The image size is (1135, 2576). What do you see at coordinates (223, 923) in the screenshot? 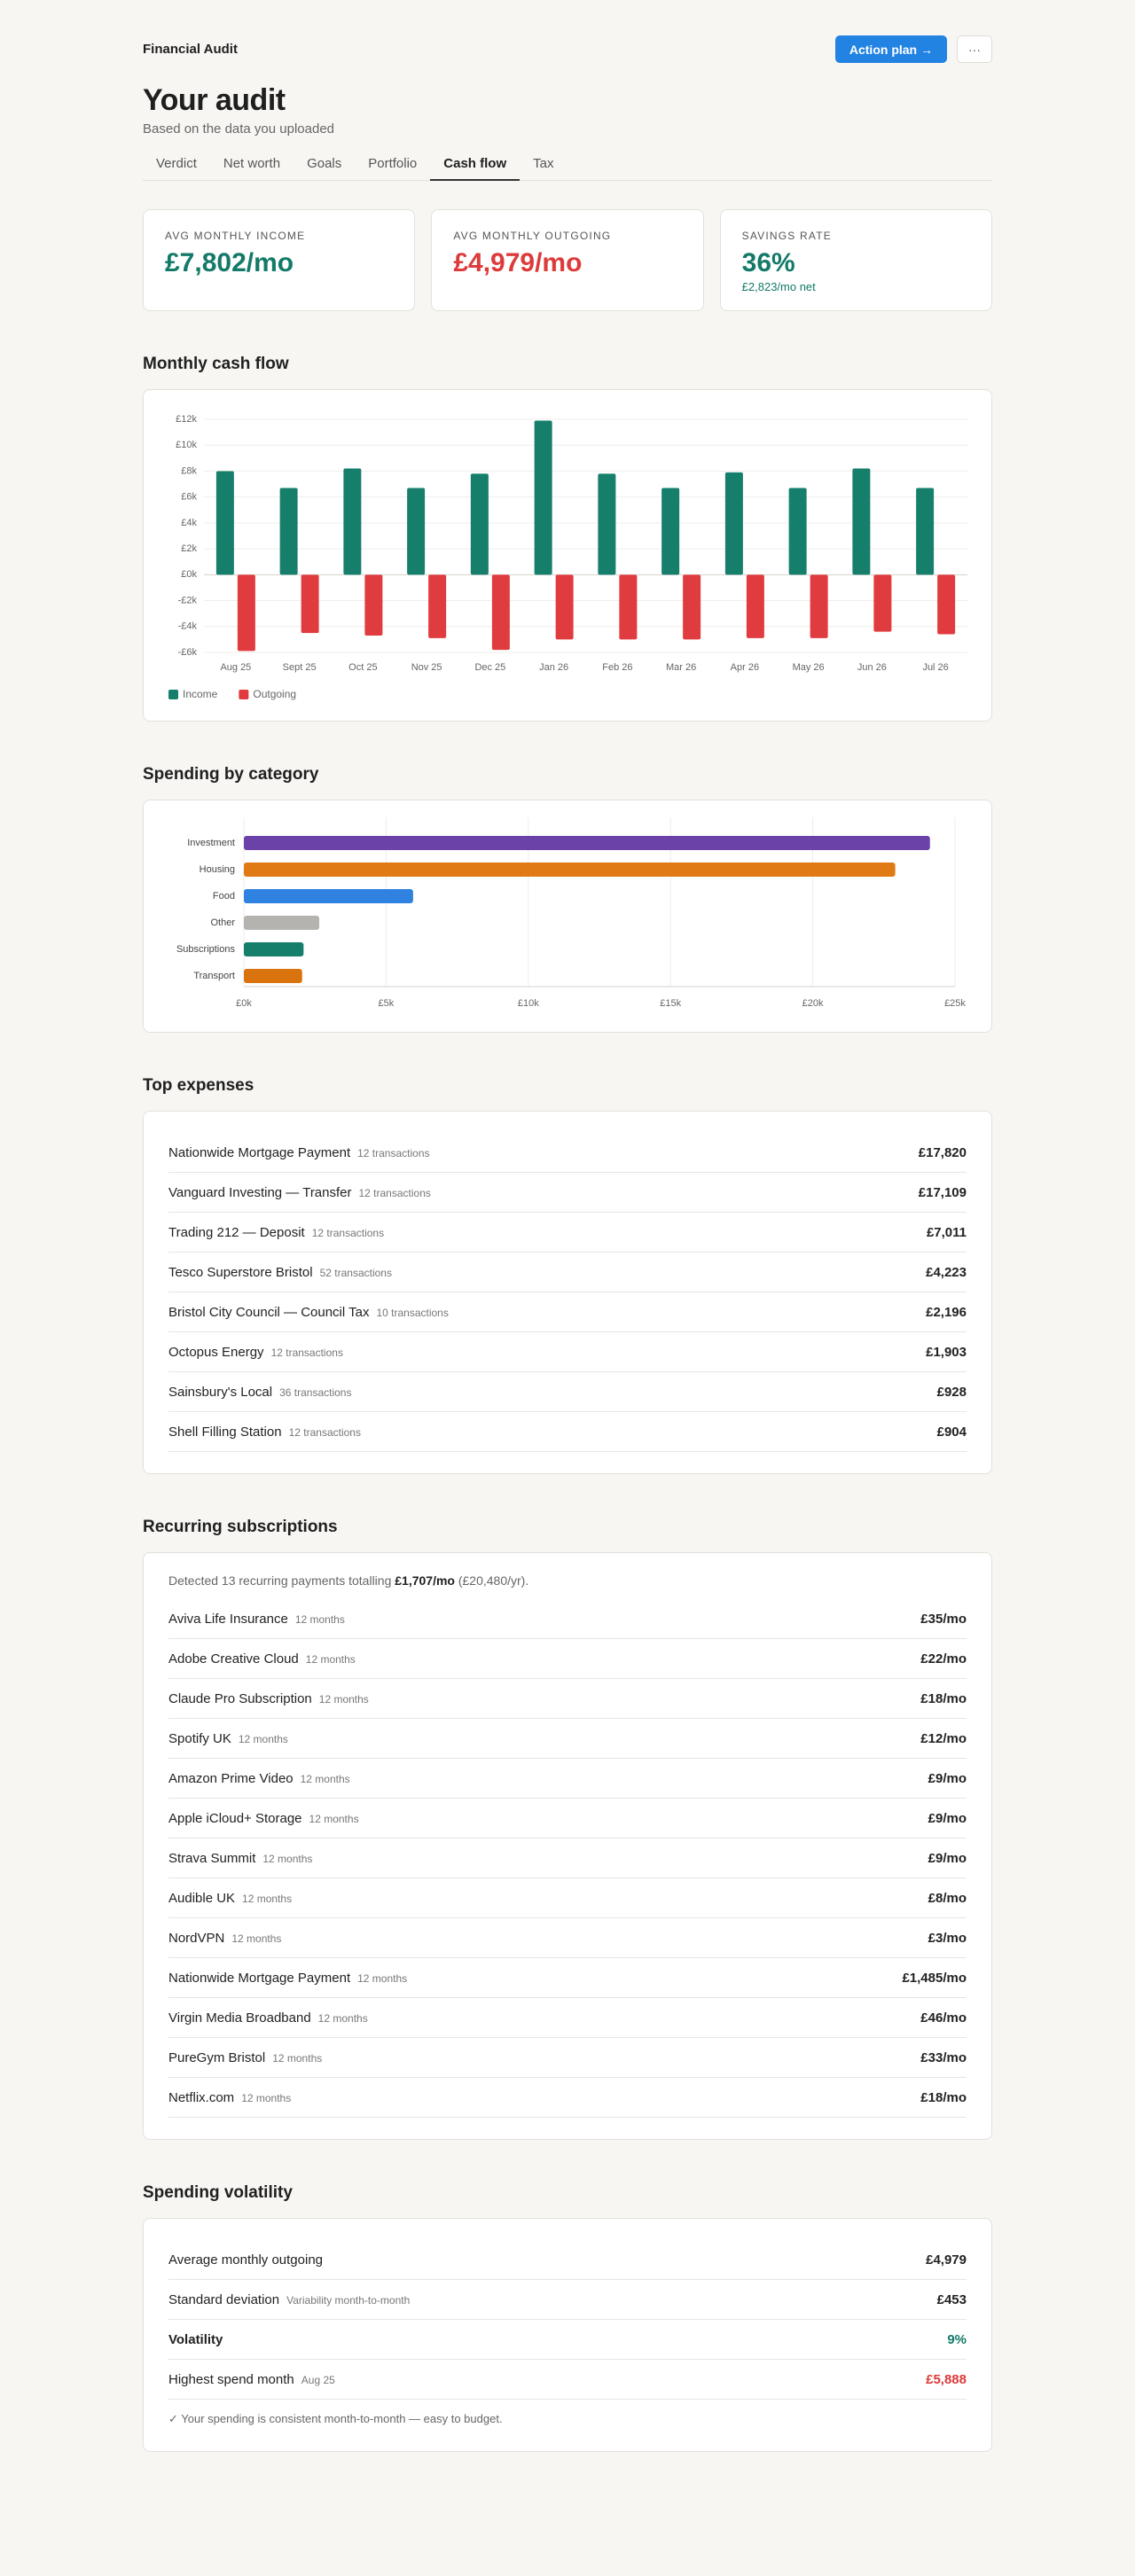
I see `category-label: Other` at bounding box center [223, 923].